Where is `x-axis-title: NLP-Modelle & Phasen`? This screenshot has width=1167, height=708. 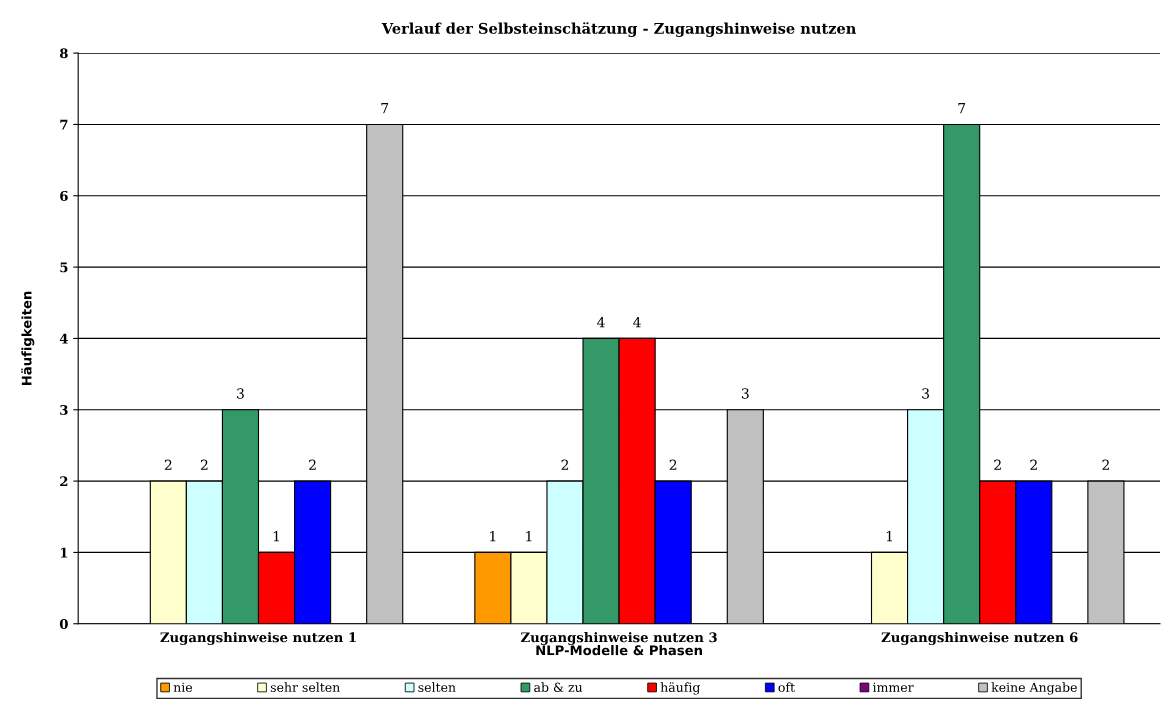
x-axis-title: NLP-Modelle & Phasen is located at coordinates (619, 650).